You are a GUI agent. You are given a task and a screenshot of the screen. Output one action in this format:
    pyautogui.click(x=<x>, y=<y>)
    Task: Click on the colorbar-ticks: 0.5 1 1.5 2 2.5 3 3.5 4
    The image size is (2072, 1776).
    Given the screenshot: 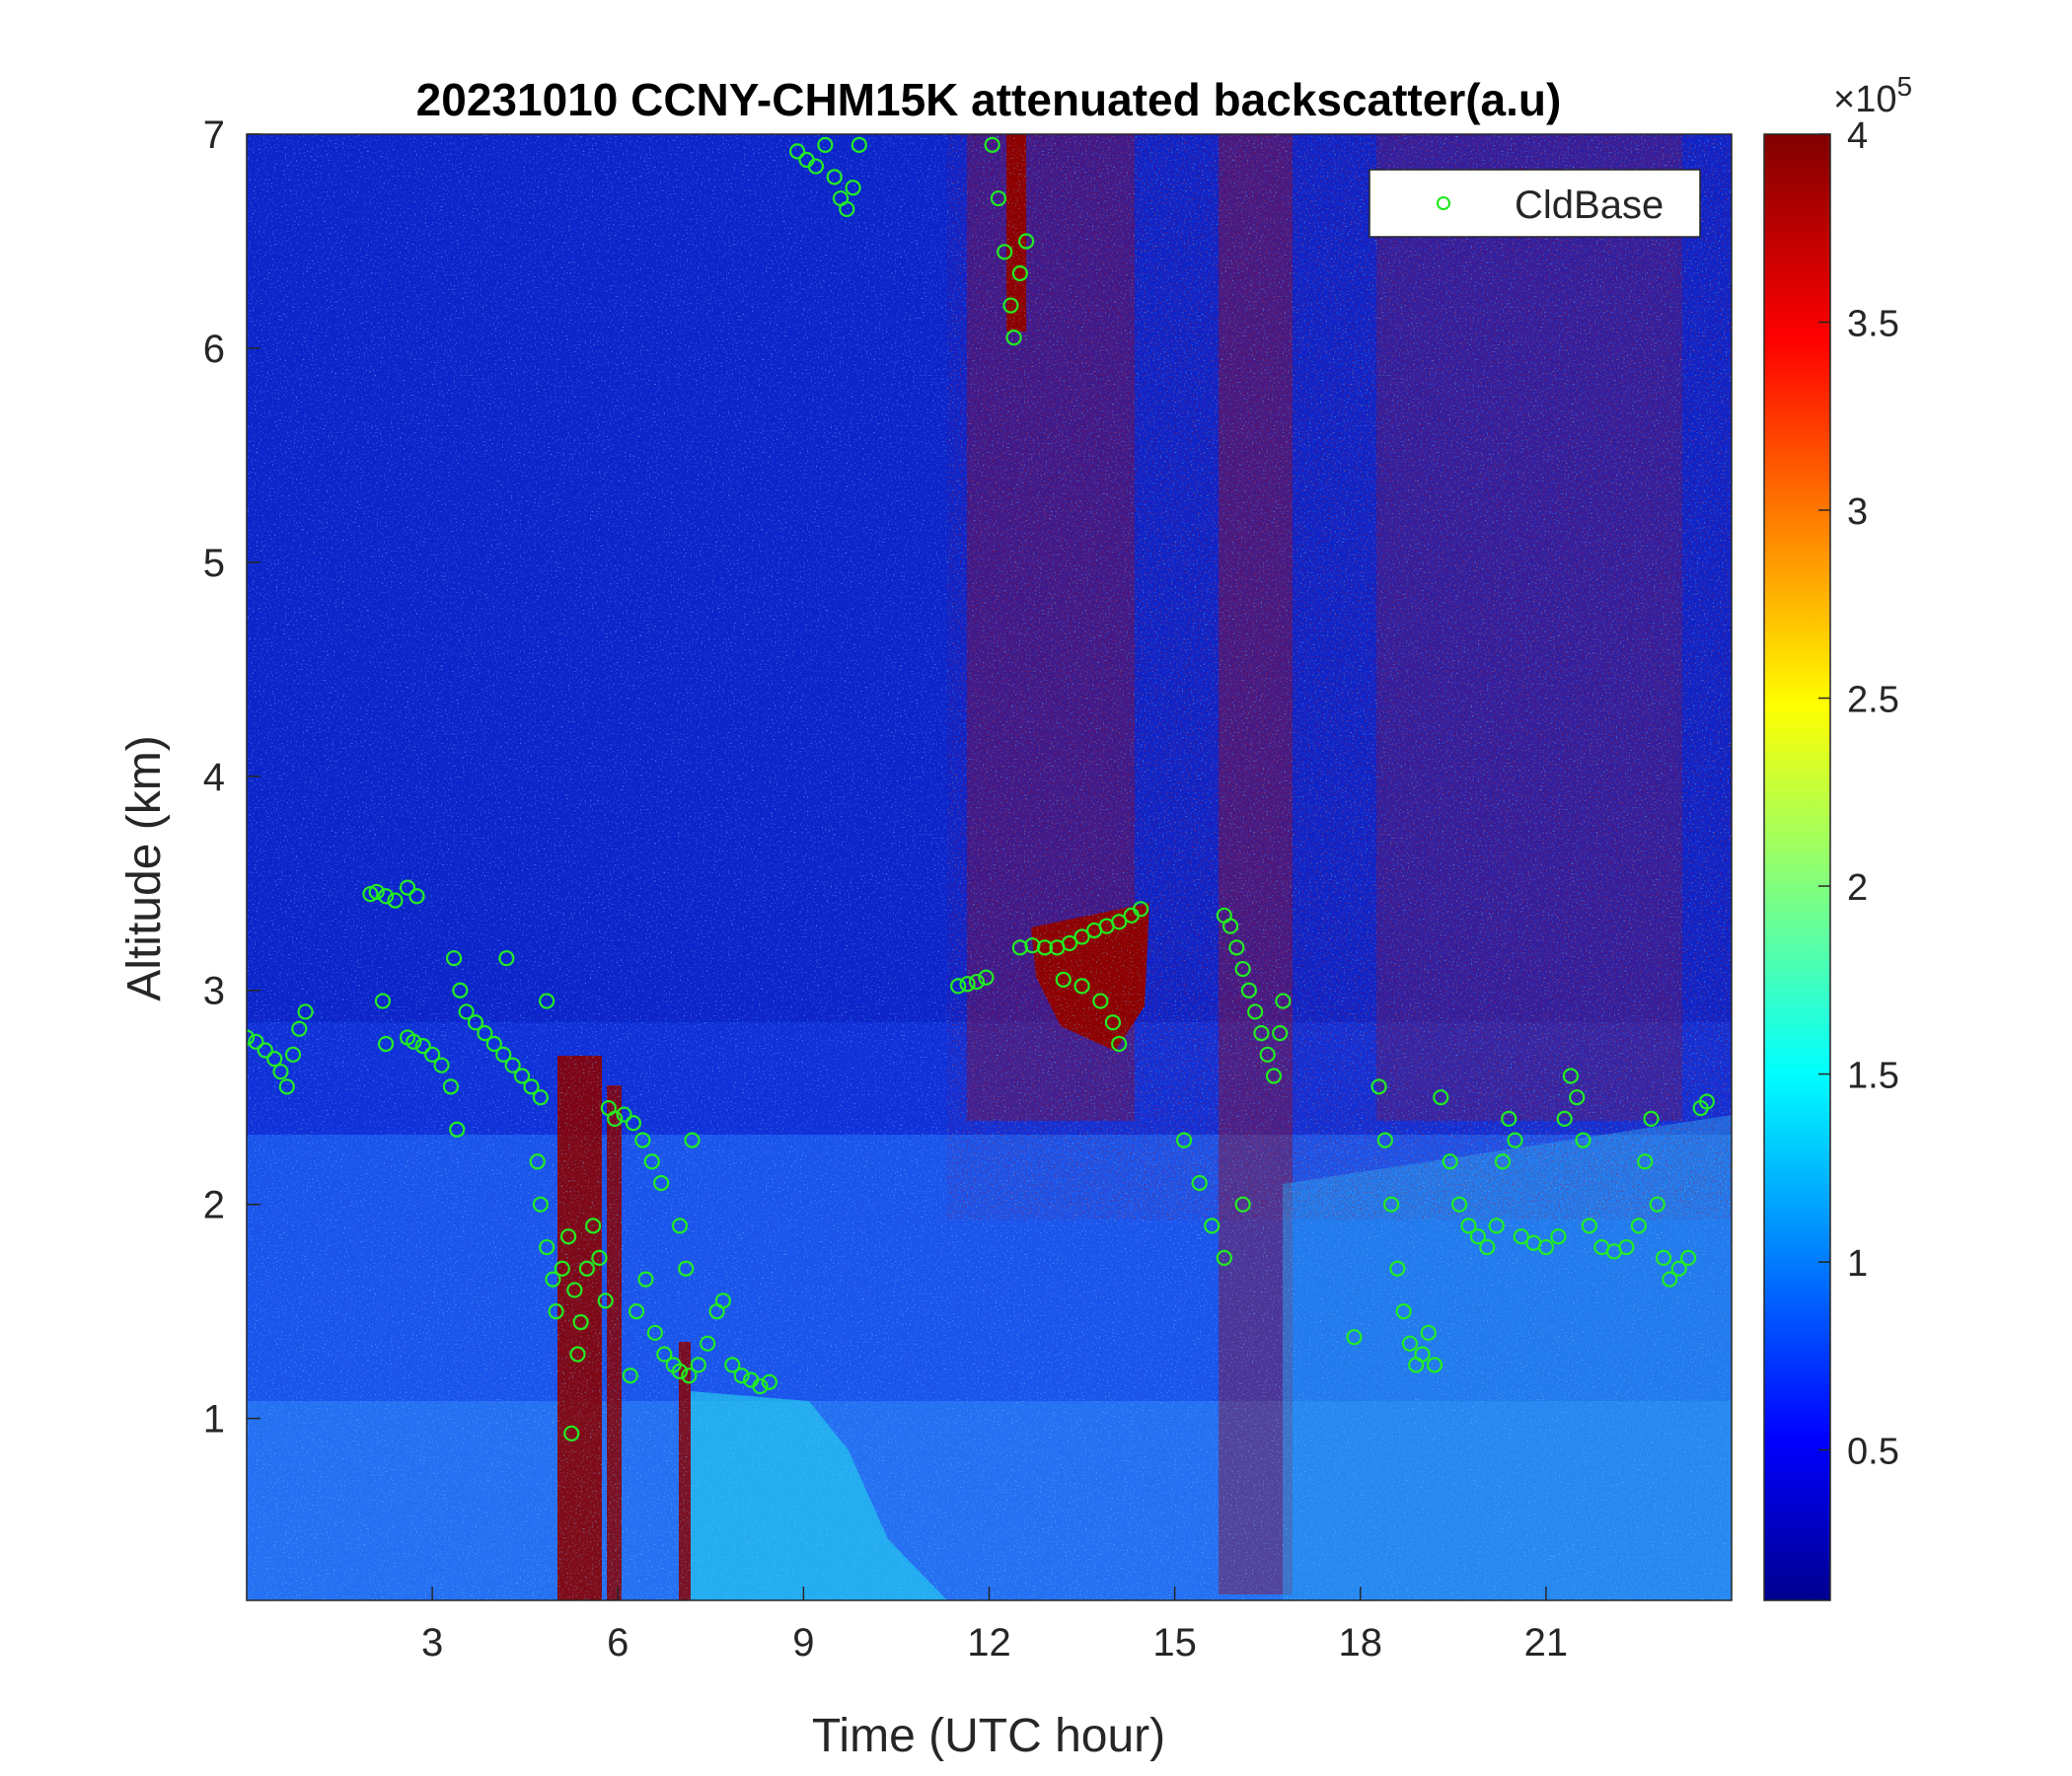 What is the action you would take?
    pyautogui.click(x=1859, y=794)
    